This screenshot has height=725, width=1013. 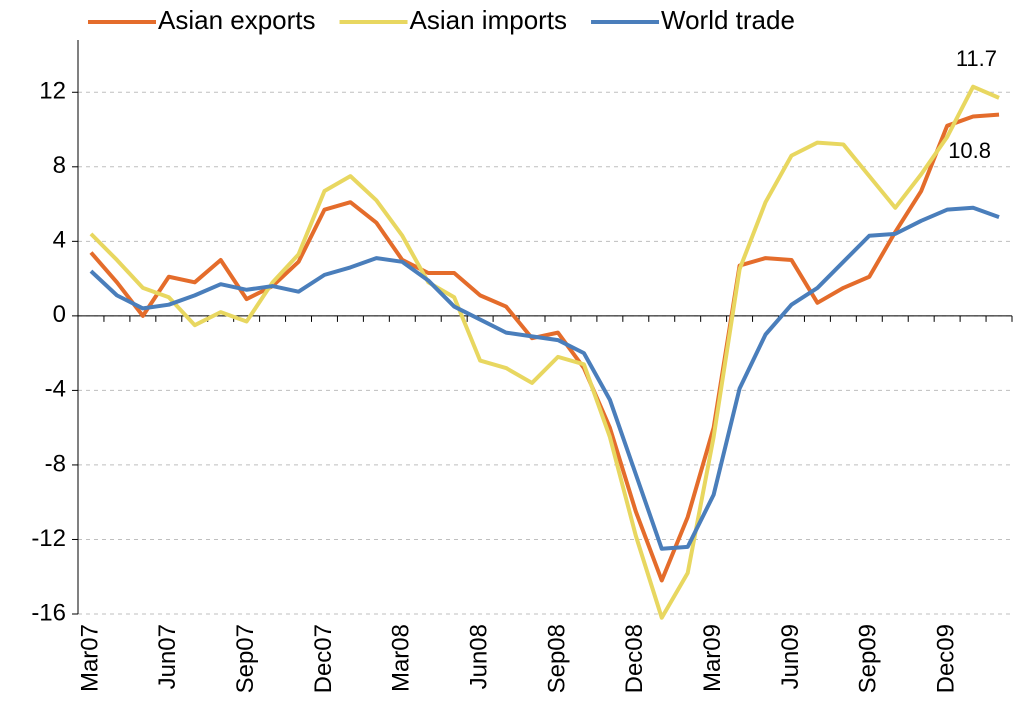 What do you see at coordinates (48, 538) in the screenshot?
I see `y-tick-label: -12` at bounding box center [48, 538].